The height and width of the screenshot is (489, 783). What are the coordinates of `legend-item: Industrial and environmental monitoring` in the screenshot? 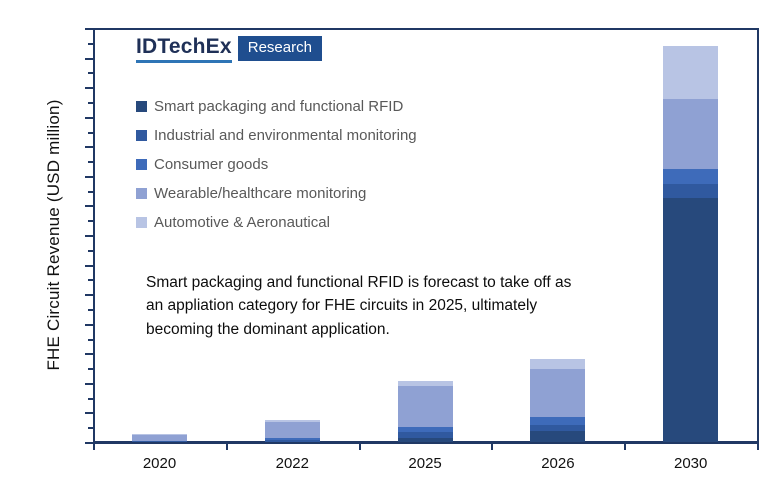 It's located at (276, 135).